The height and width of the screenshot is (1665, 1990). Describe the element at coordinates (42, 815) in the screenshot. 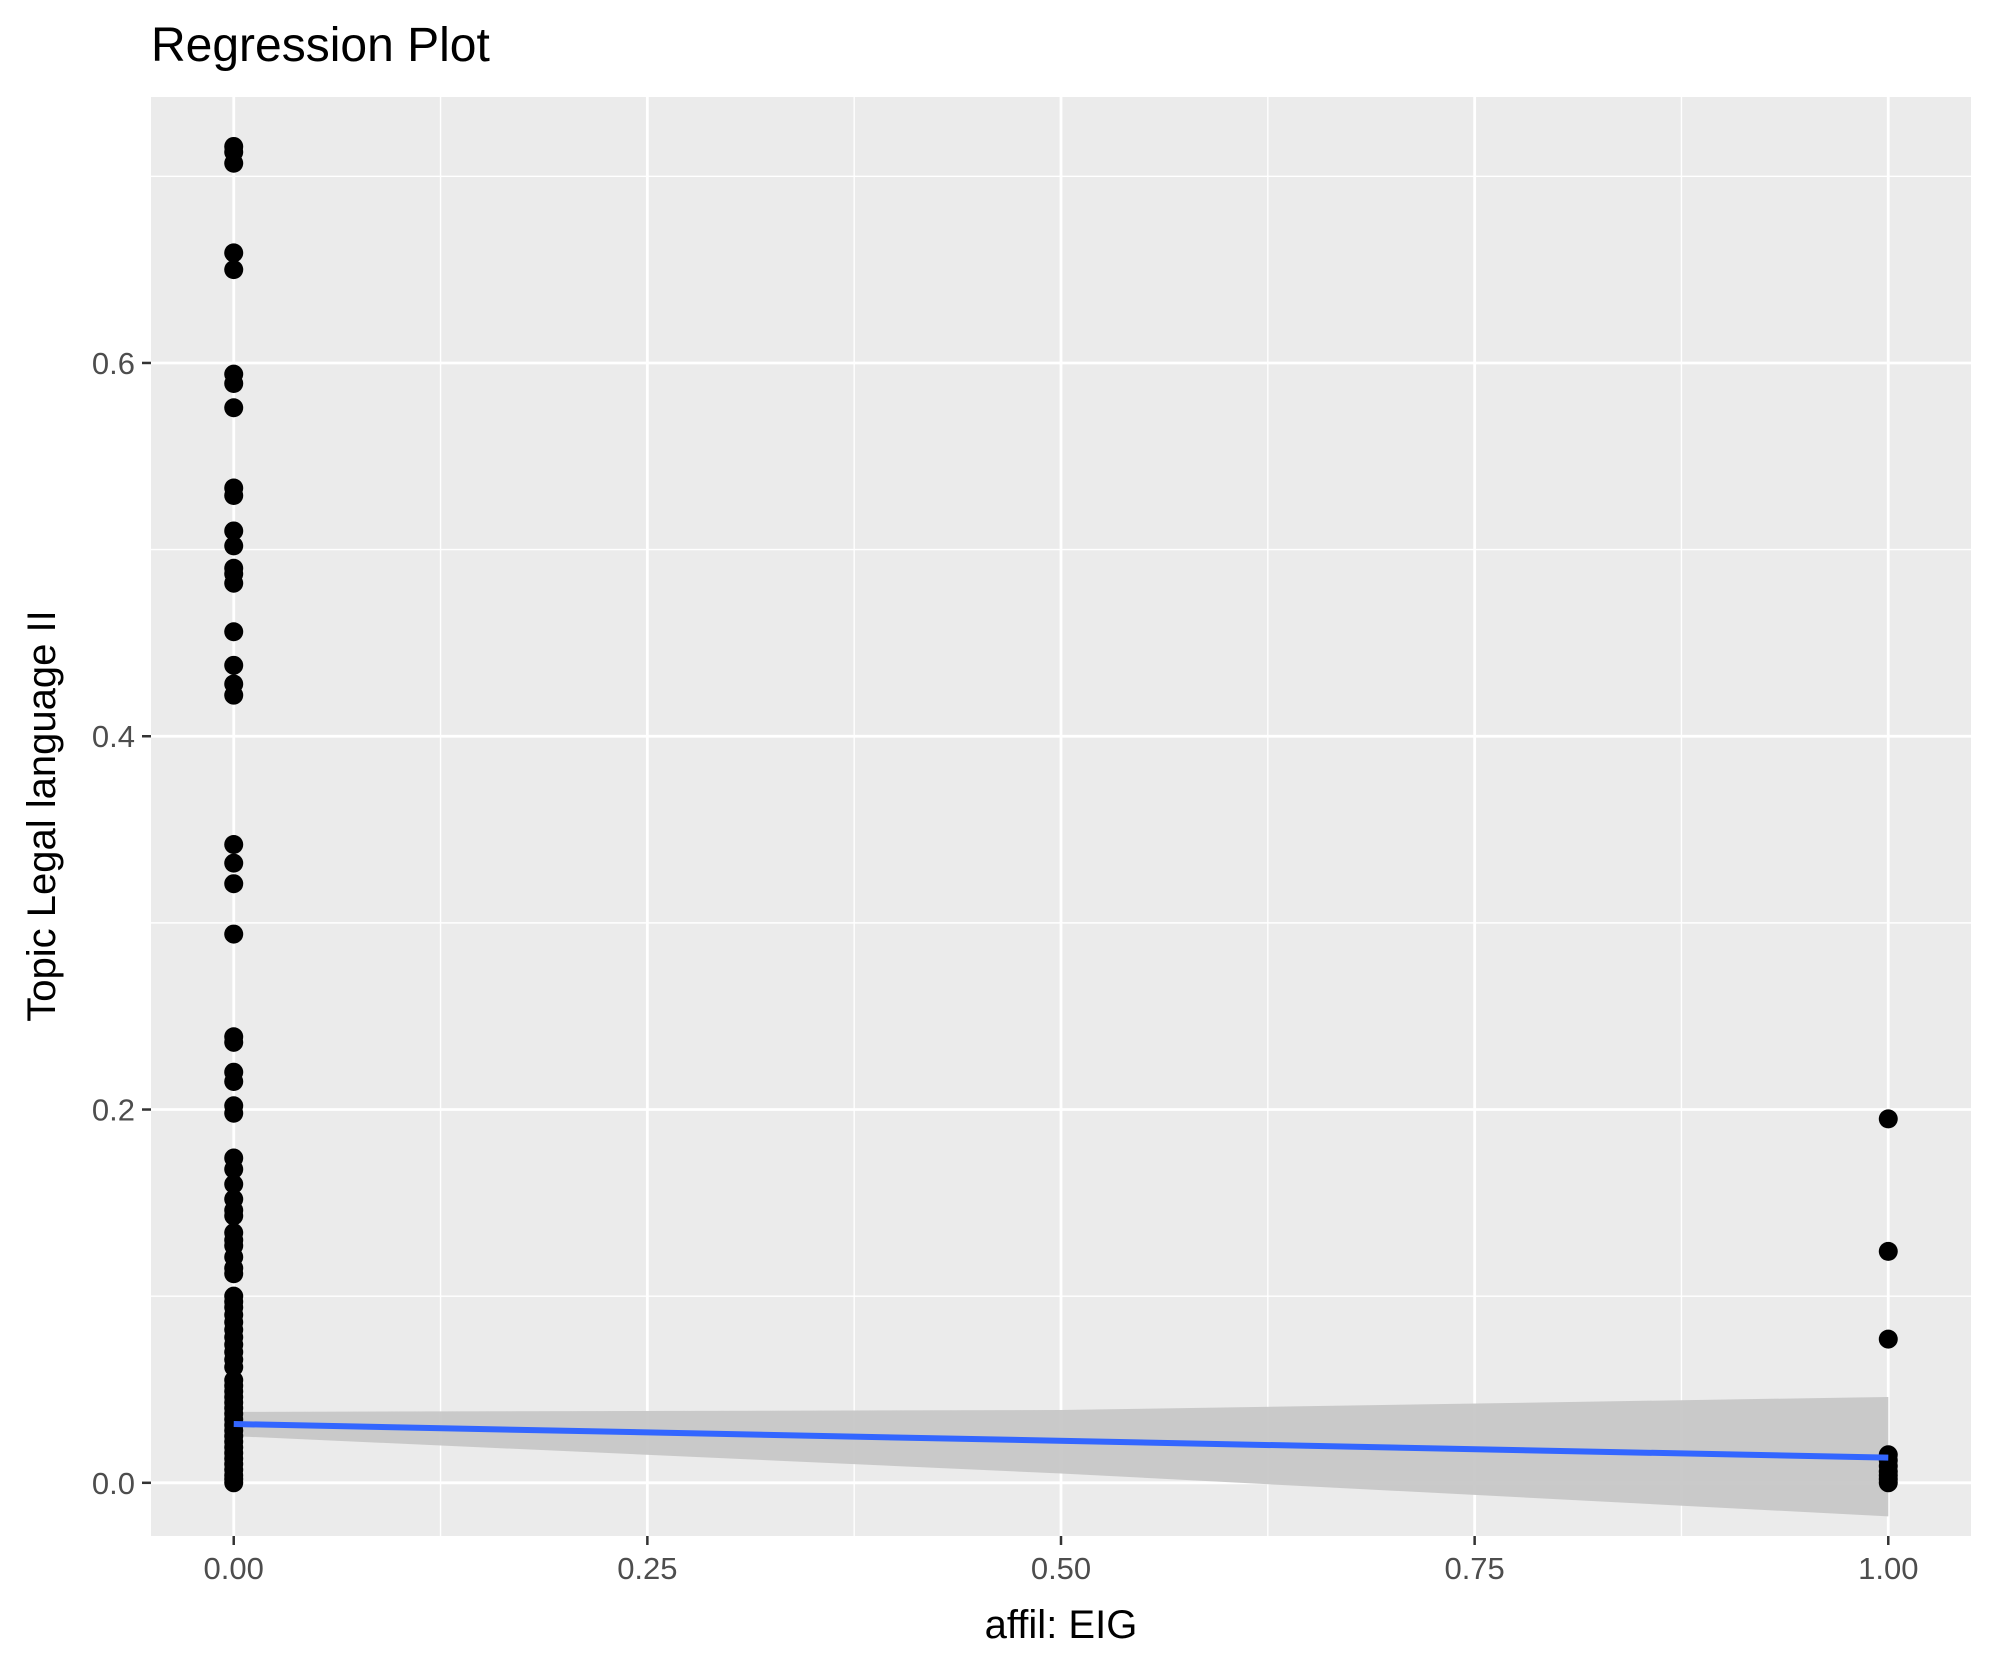

I see `y-axis-title: Topic Legal language II` at that location.